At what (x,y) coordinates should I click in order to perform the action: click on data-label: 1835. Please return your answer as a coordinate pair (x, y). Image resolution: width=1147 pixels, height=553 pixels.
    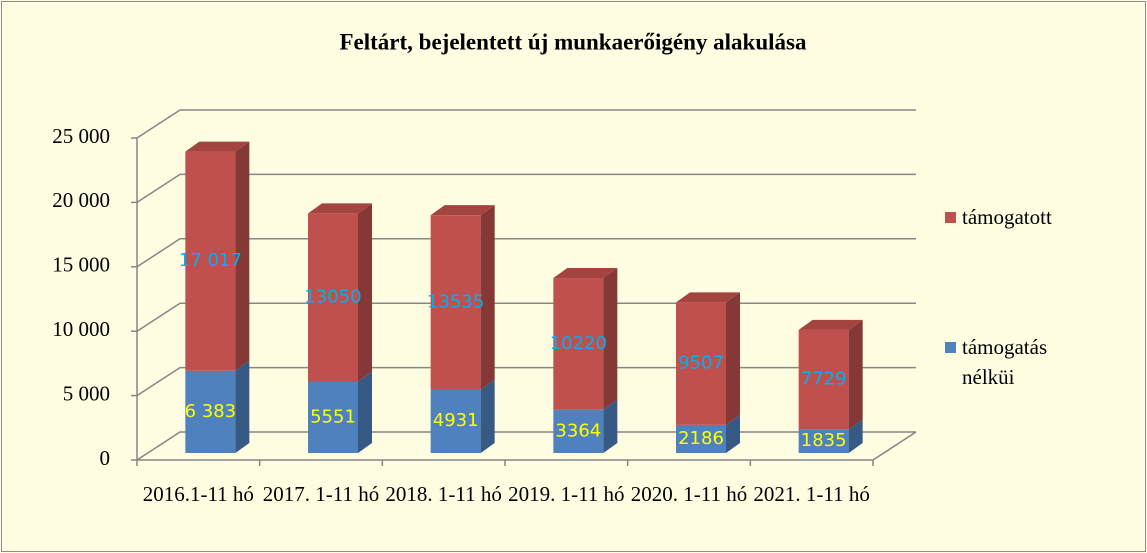
    Looking at the image, I should click on (824, 440).